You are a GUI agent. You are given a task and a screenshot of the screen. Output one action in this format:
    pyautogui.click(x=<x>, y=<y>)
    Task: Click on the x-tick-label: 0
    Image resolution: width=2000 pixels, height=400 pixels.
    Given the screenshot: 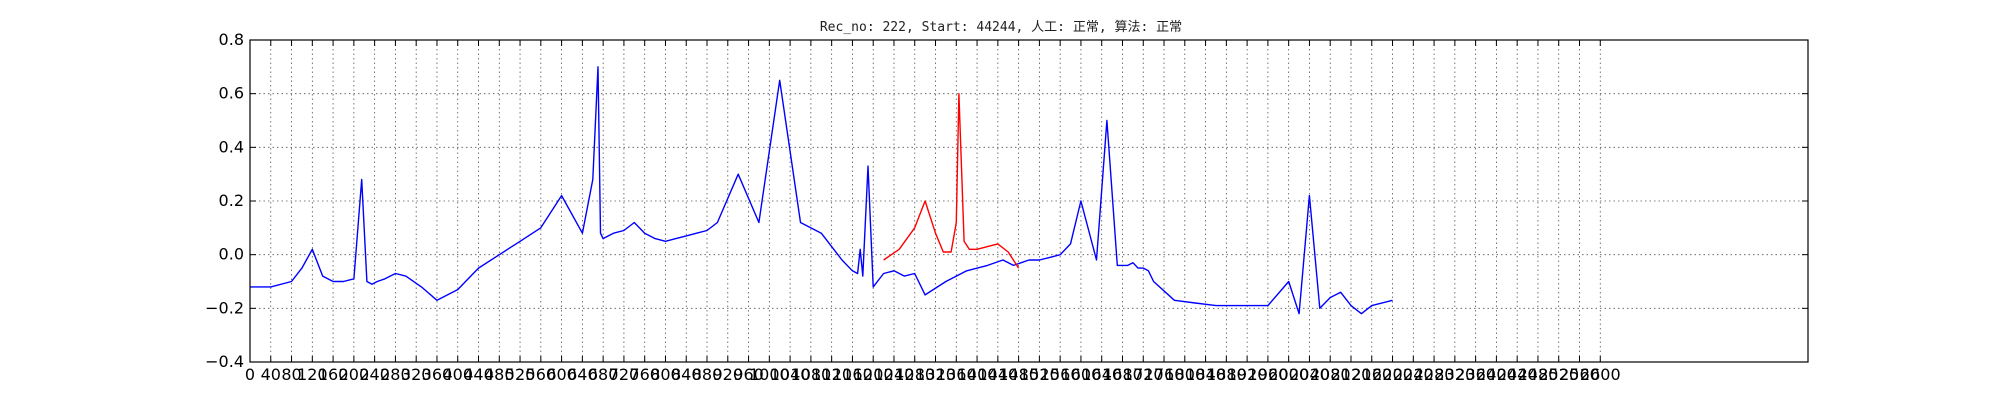 What is the action you would take?
    pyautogui.click(x=250, y=374)
    